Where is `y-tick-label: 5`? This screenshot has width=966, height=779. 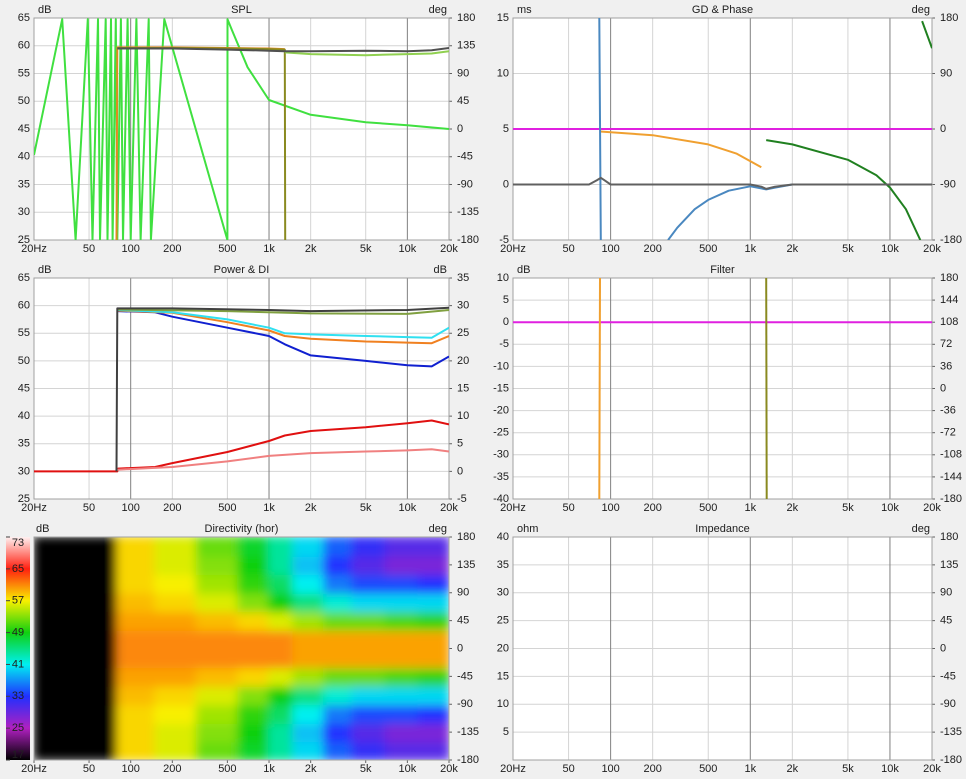 y-tick-label: 5 is located at coordinates (506, 129).